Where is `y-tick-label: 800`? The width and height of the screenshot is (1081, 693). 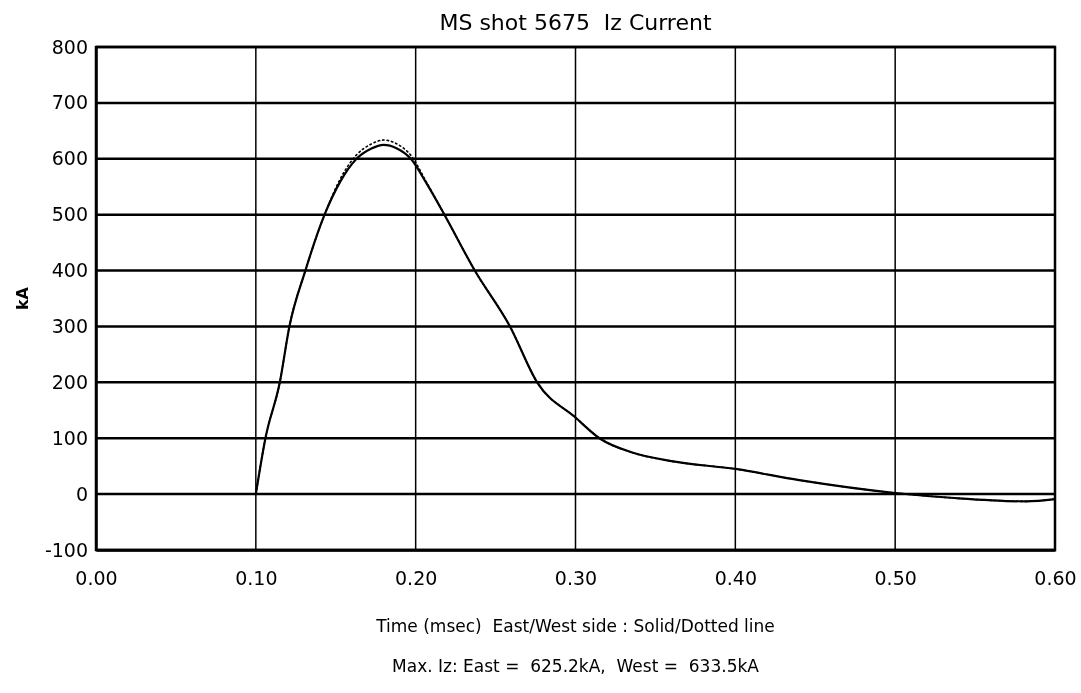
y-tick-label: 800 is located at coordinates (69, 46).